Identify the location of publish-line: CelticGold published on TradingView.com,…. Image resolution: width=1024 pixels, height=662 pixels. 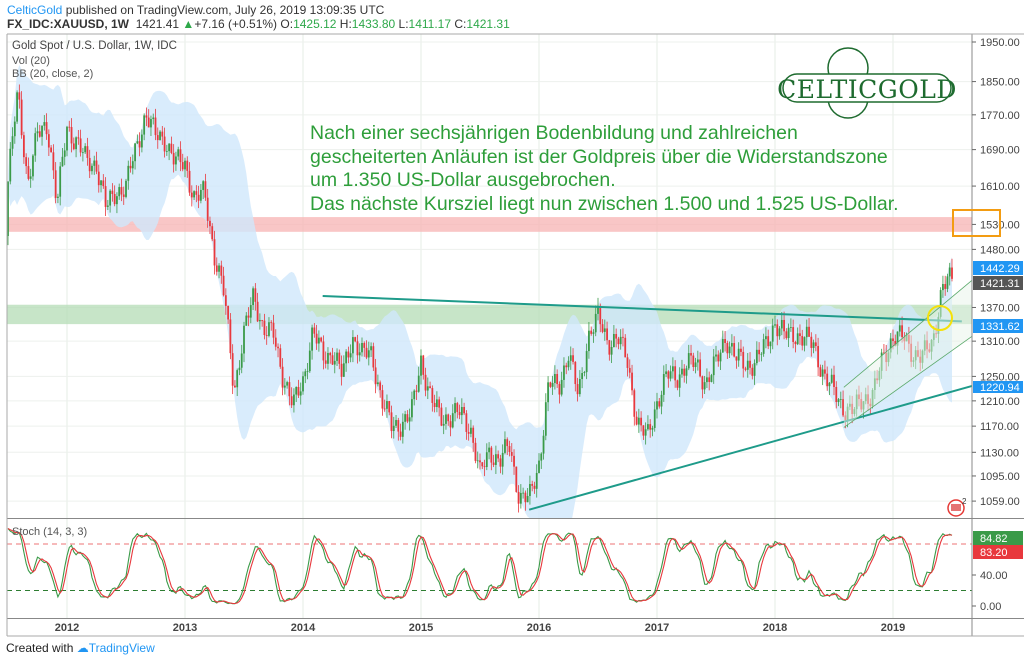
(195, 10).